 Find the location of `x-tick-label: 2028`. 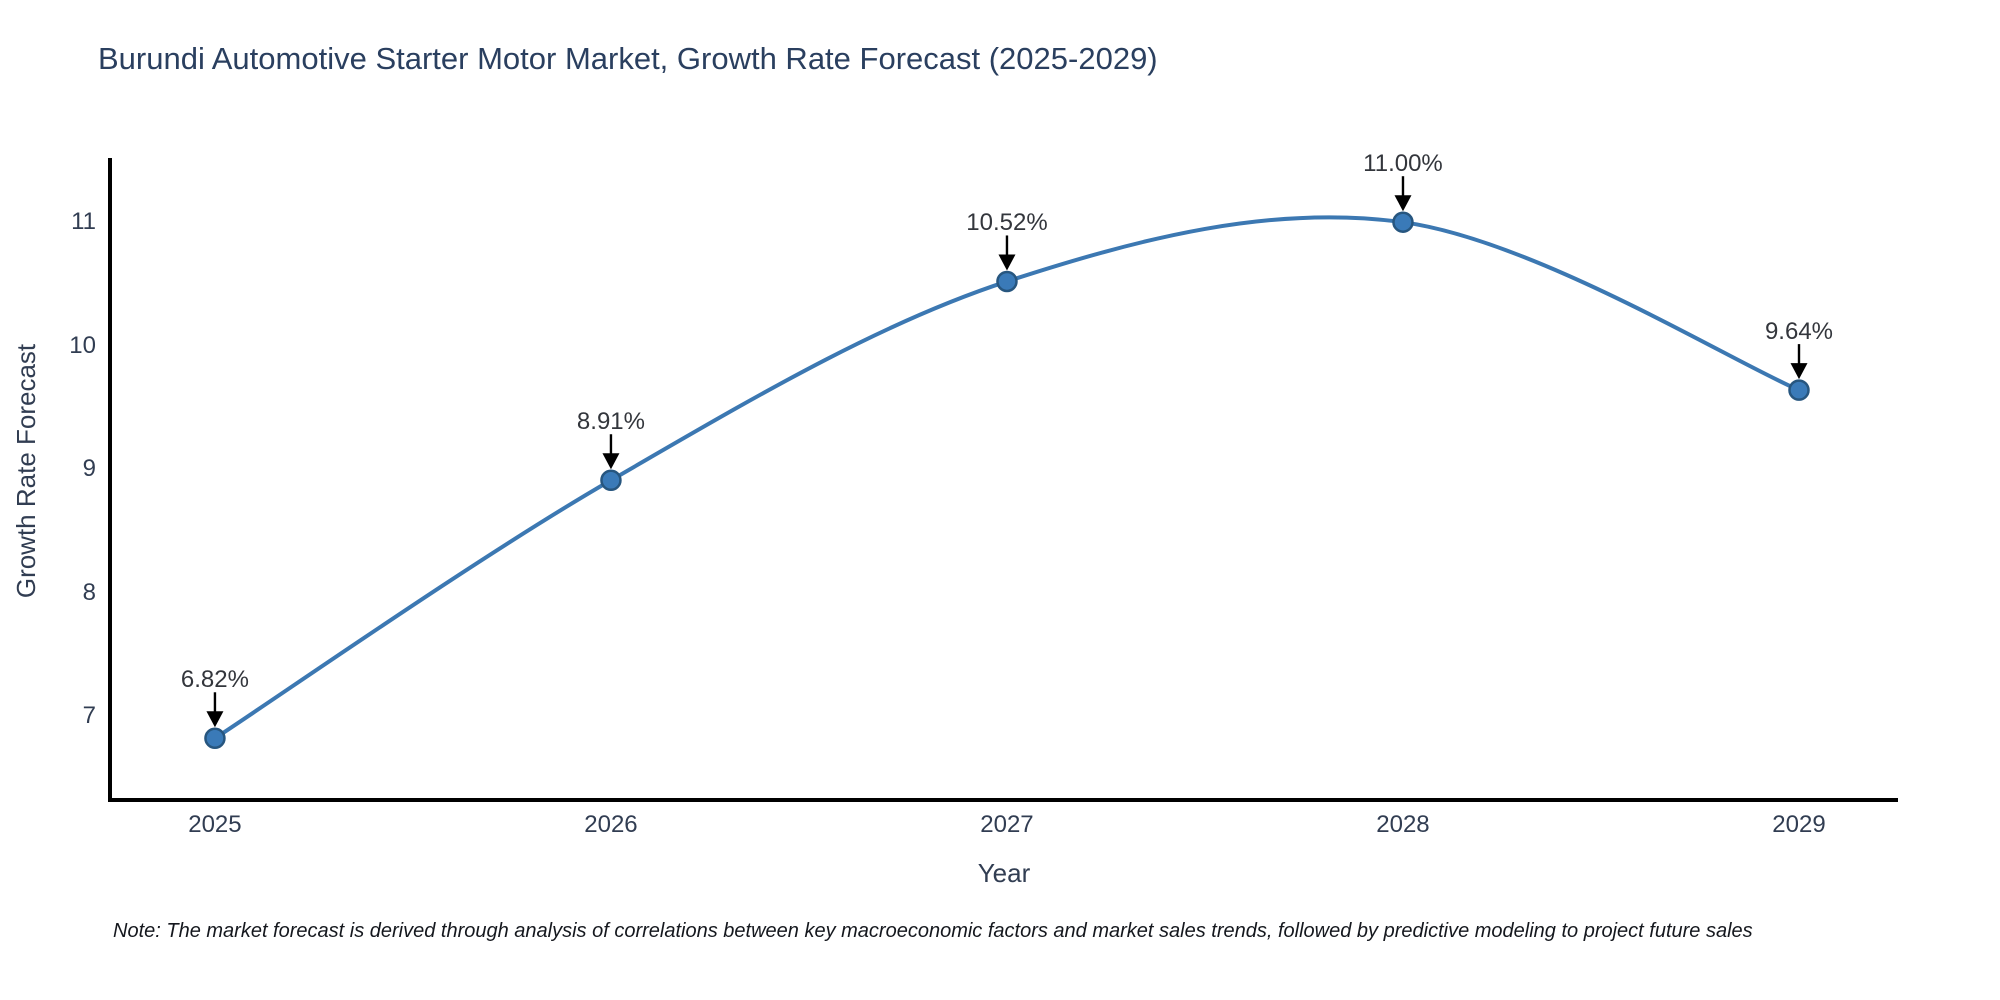

x-tick-label: 2028 is located at coordinates (1403, 824).